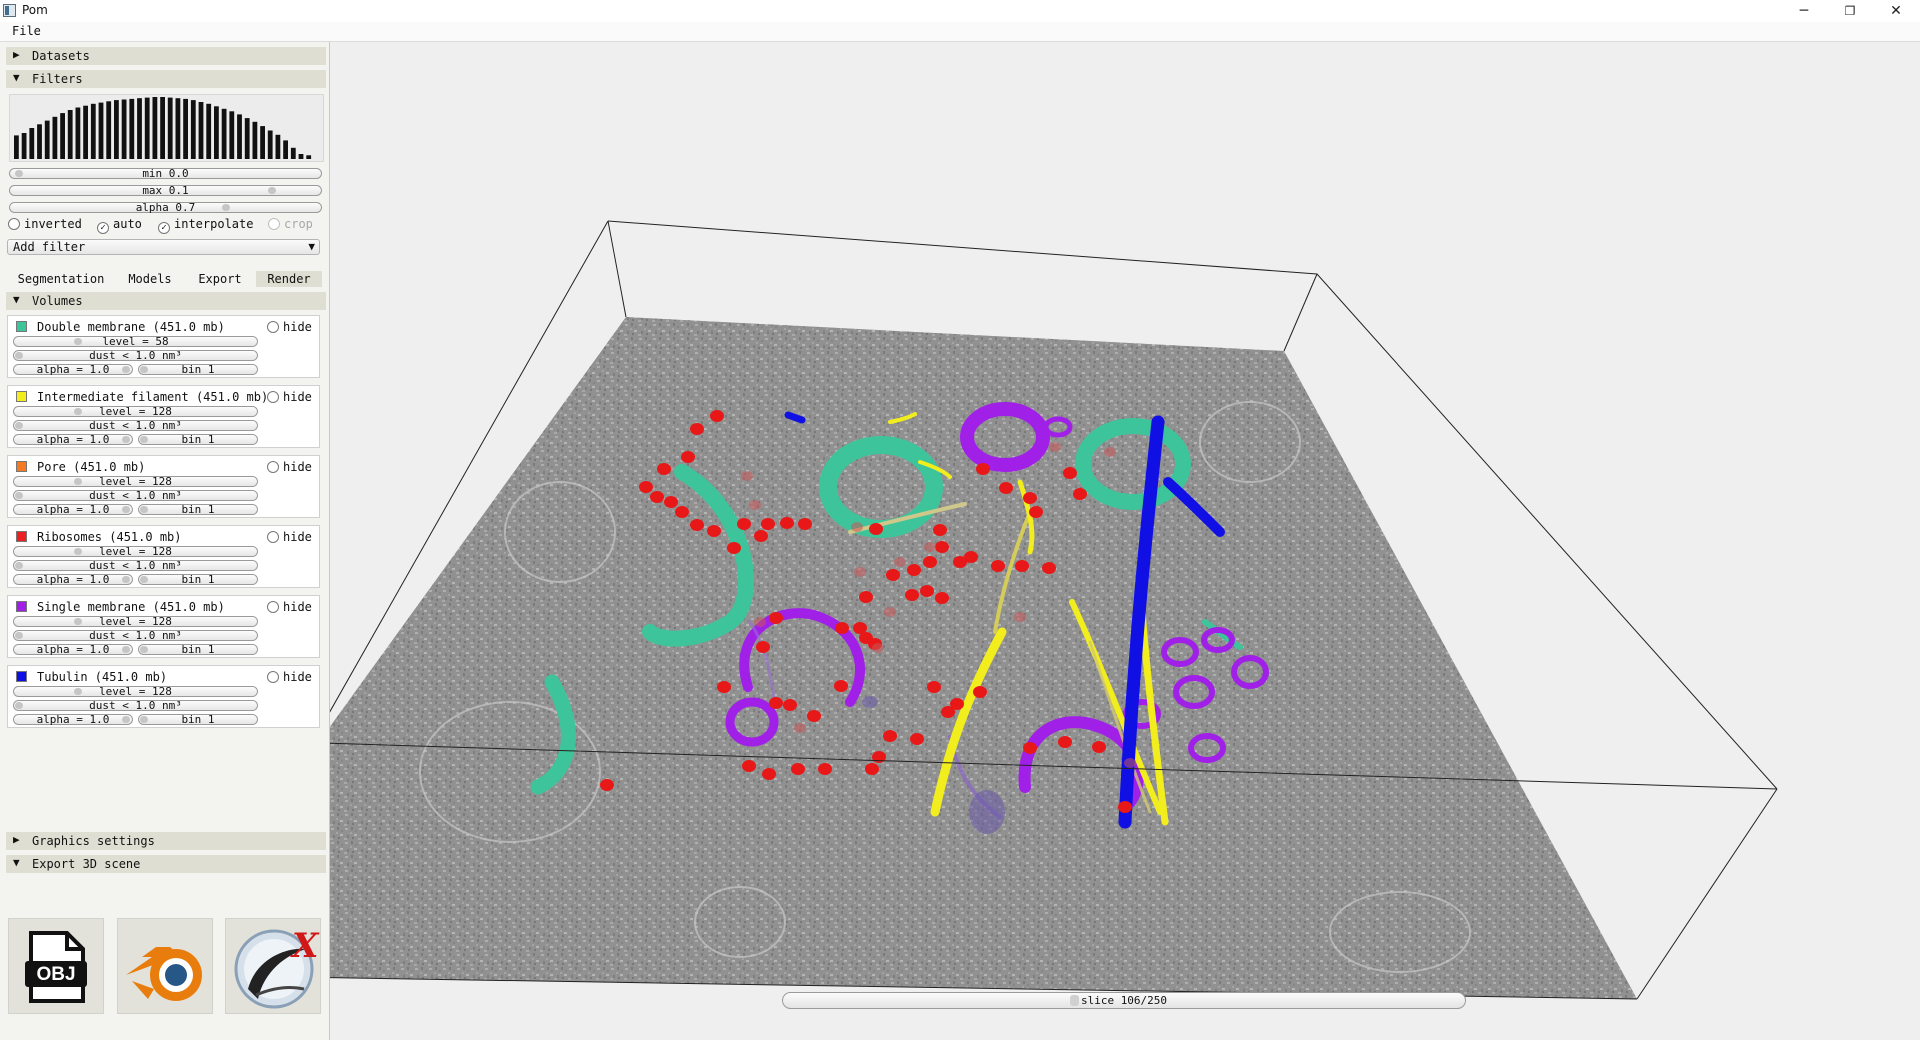 Image resolution: width=1920 pixels, height=1040 pixels. What do you see at coordinates (150, 279) in the screenshot?
I see `tab-models: Models` at bounding box center [150, 279].